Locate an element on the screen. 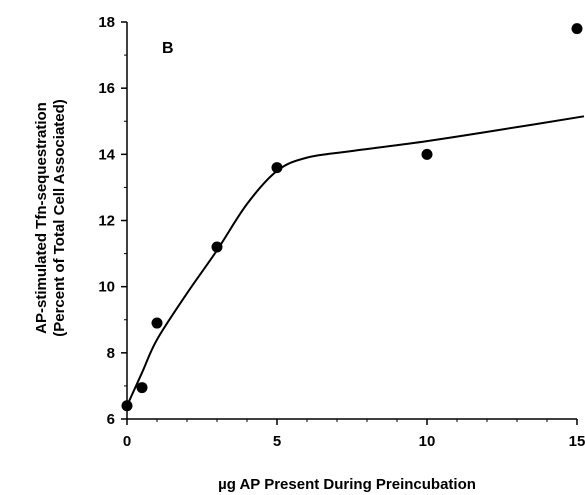 This screenshot has width=585, height=495. panel-label: B is located at coordinates (168, 48).